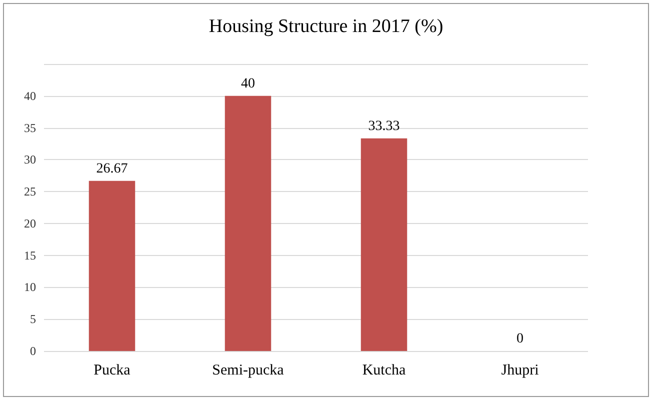  What do you see at coordinates (30, 95) in the screenshot?
I see `y-tick-label: 40` at bounding box center [30, 95].